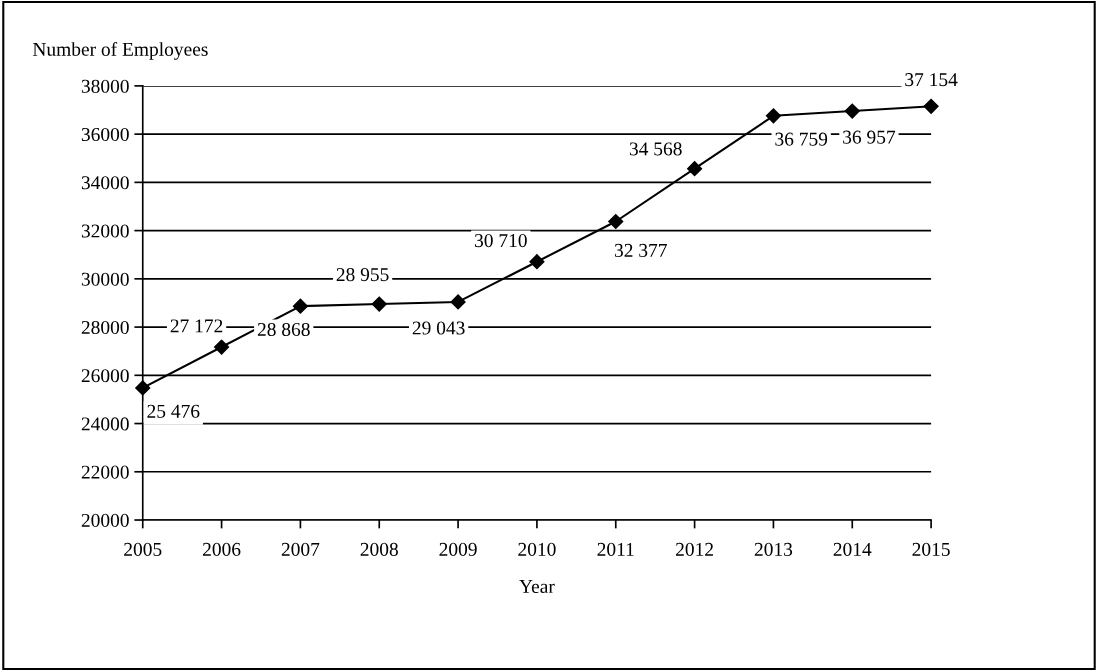  I want to click on y-tick-label: 32000, so click(105, 231).